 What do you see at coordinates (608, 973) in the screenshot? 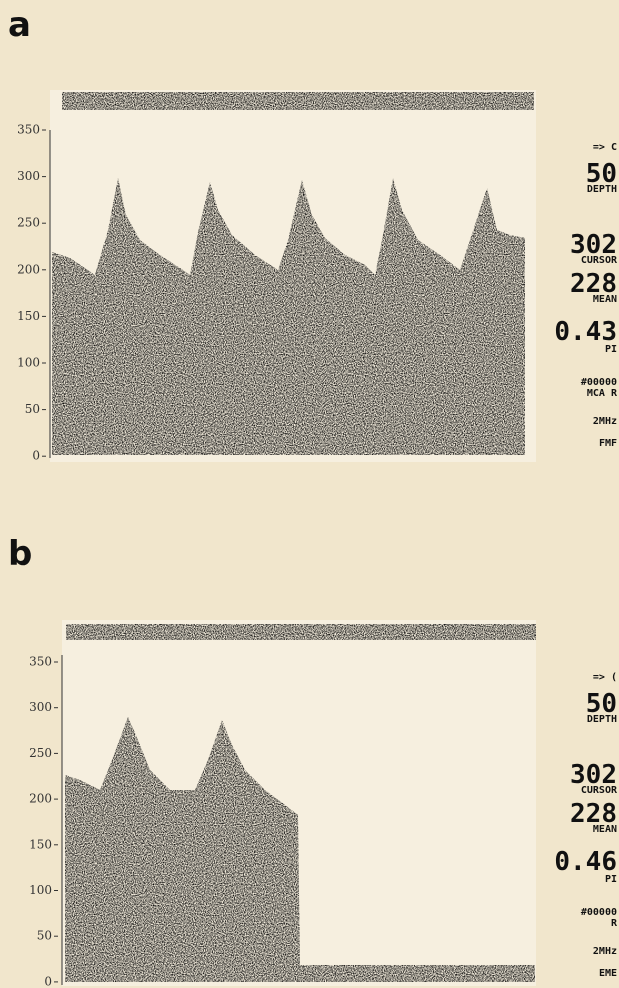
I see `readout-mode: EME` at bounding box center [608, 973].